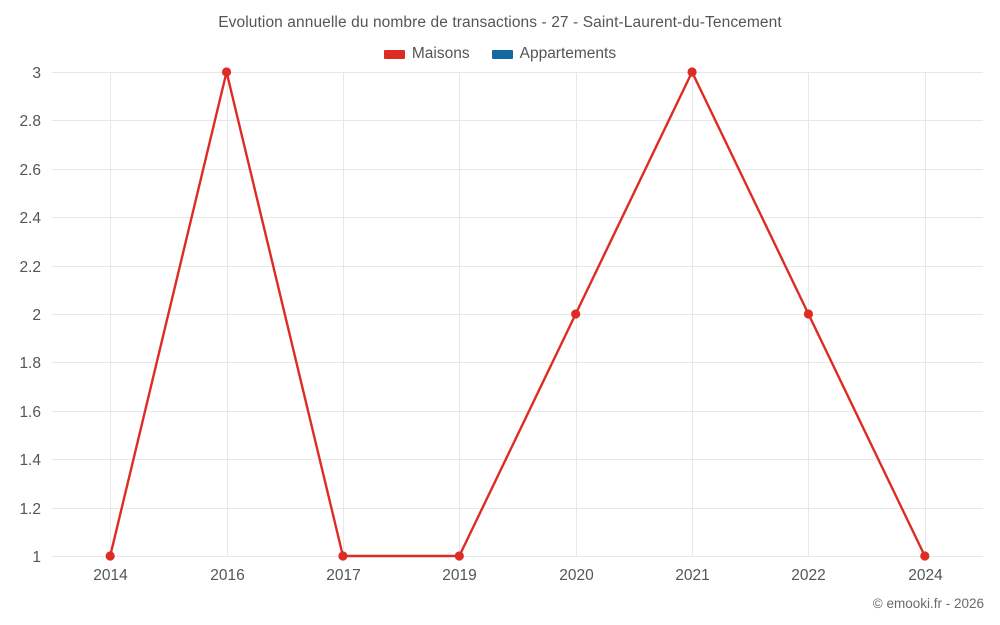 This screenshot has height=625, width=1000. Describe the element at coordinates (36, 557) in the screenshot. I see `y-axis-tick-label: 1` at that location.